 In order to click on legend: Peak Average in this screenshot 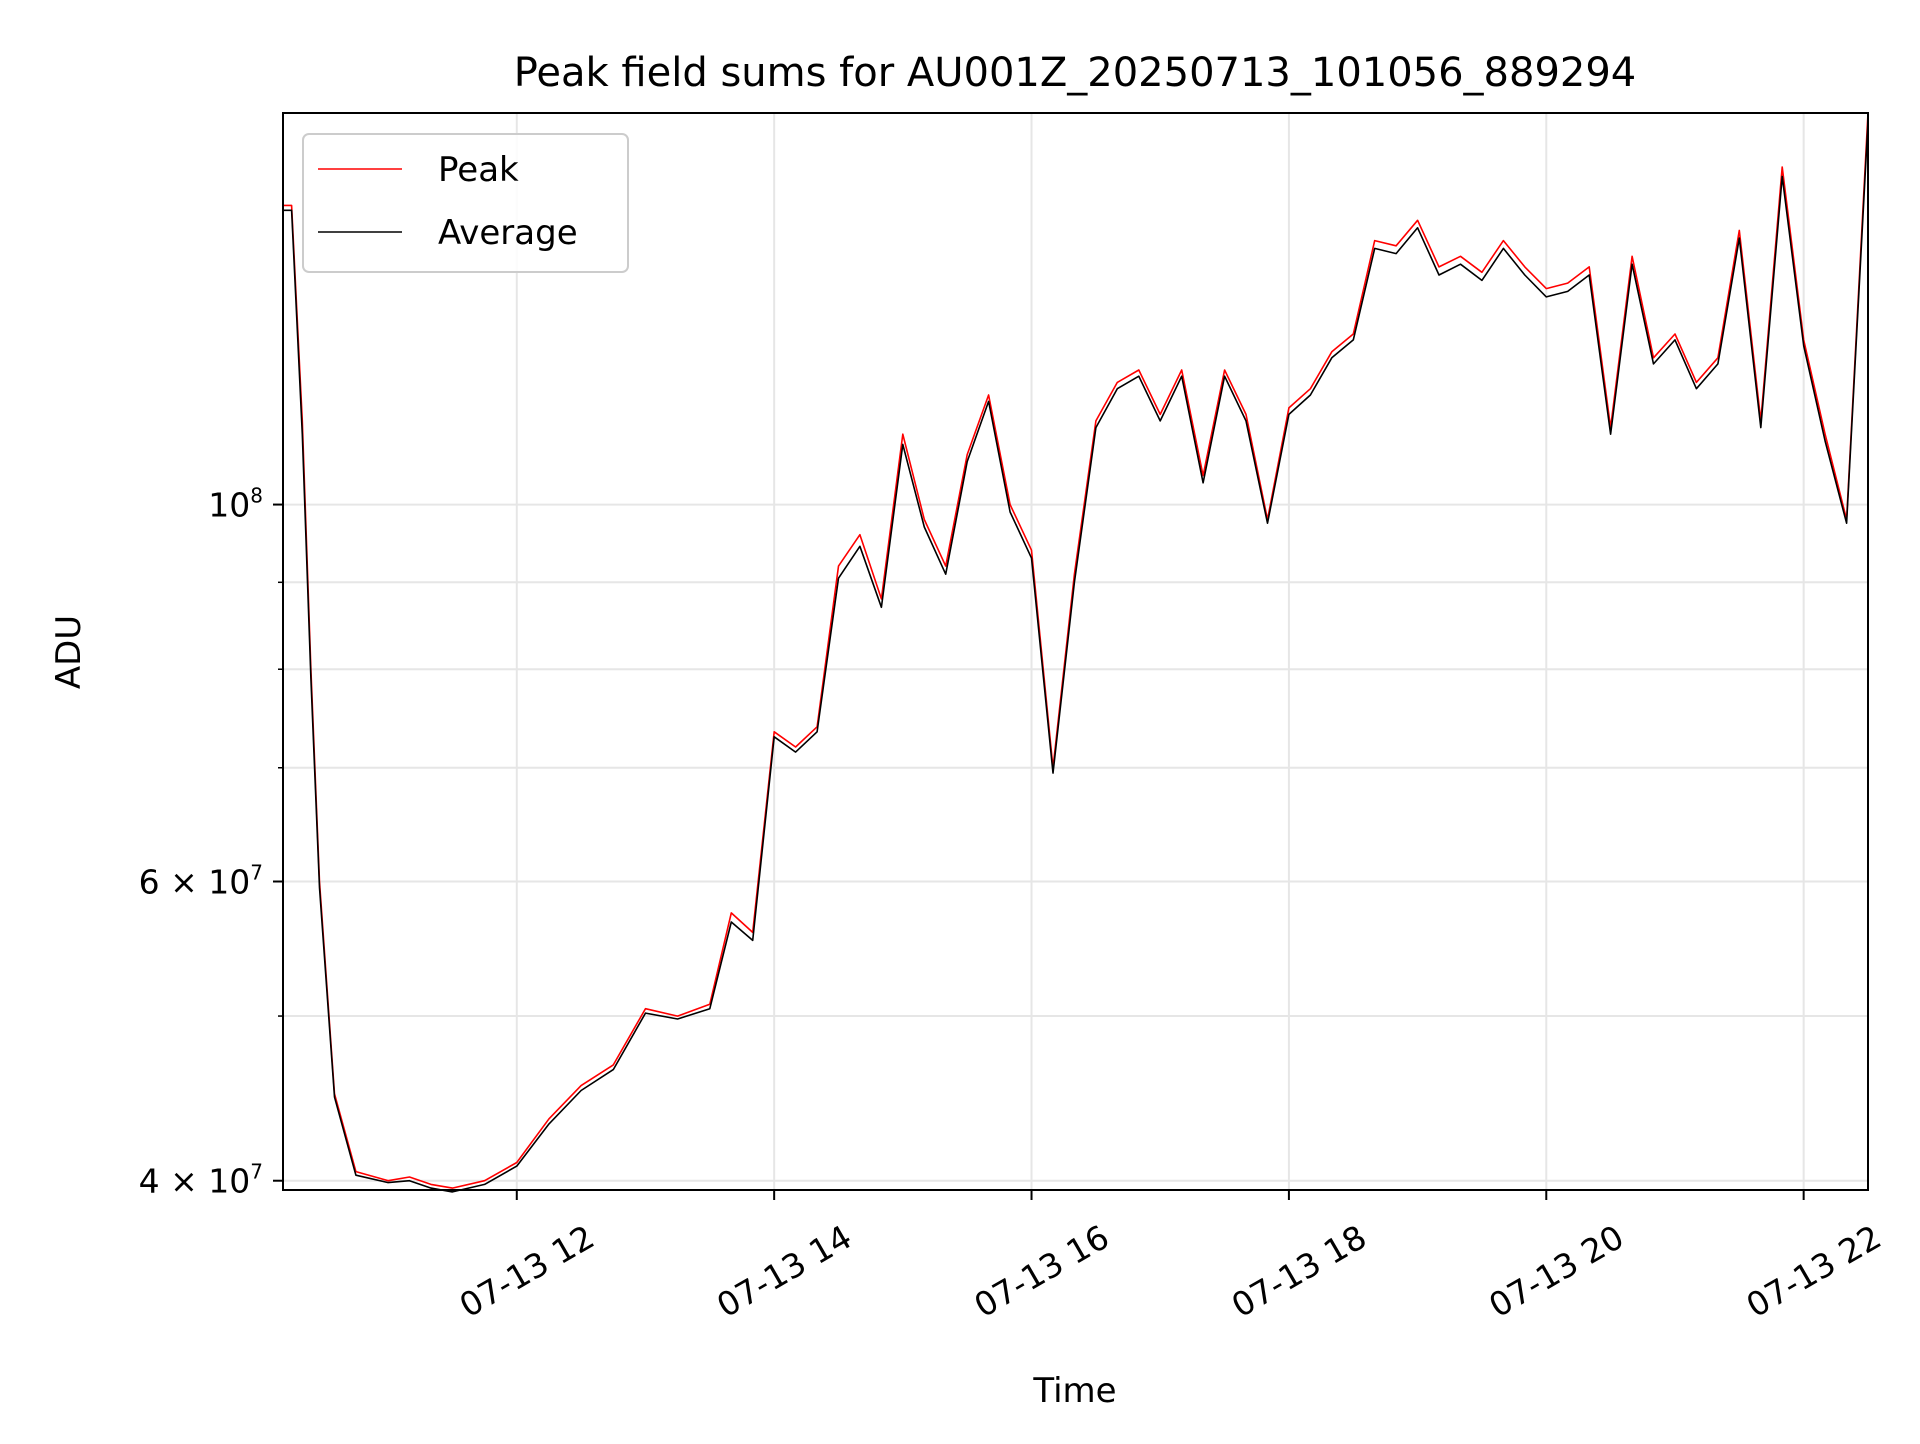, I will do `click(465, 203)`.